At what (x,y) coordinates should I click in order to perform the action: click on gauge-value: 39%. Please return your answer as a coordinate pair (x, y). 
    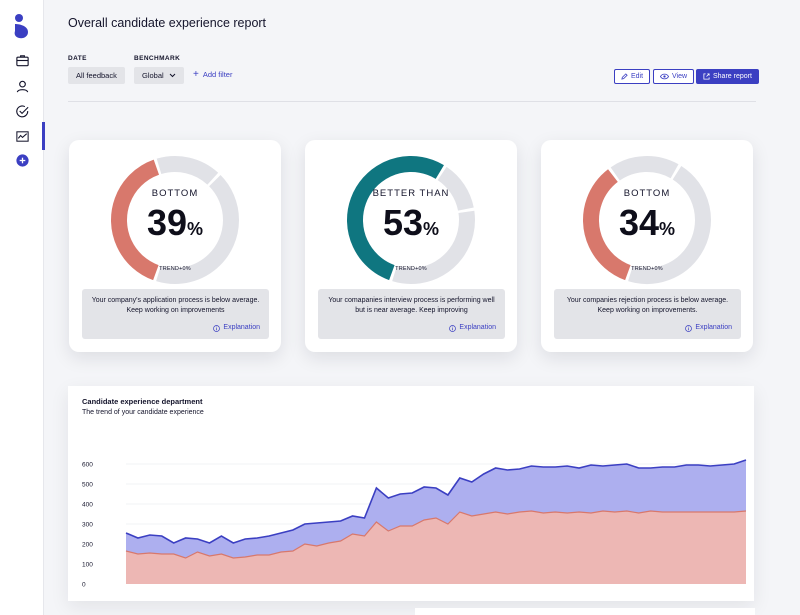
    Looking at the image, I should click on (175, 223).